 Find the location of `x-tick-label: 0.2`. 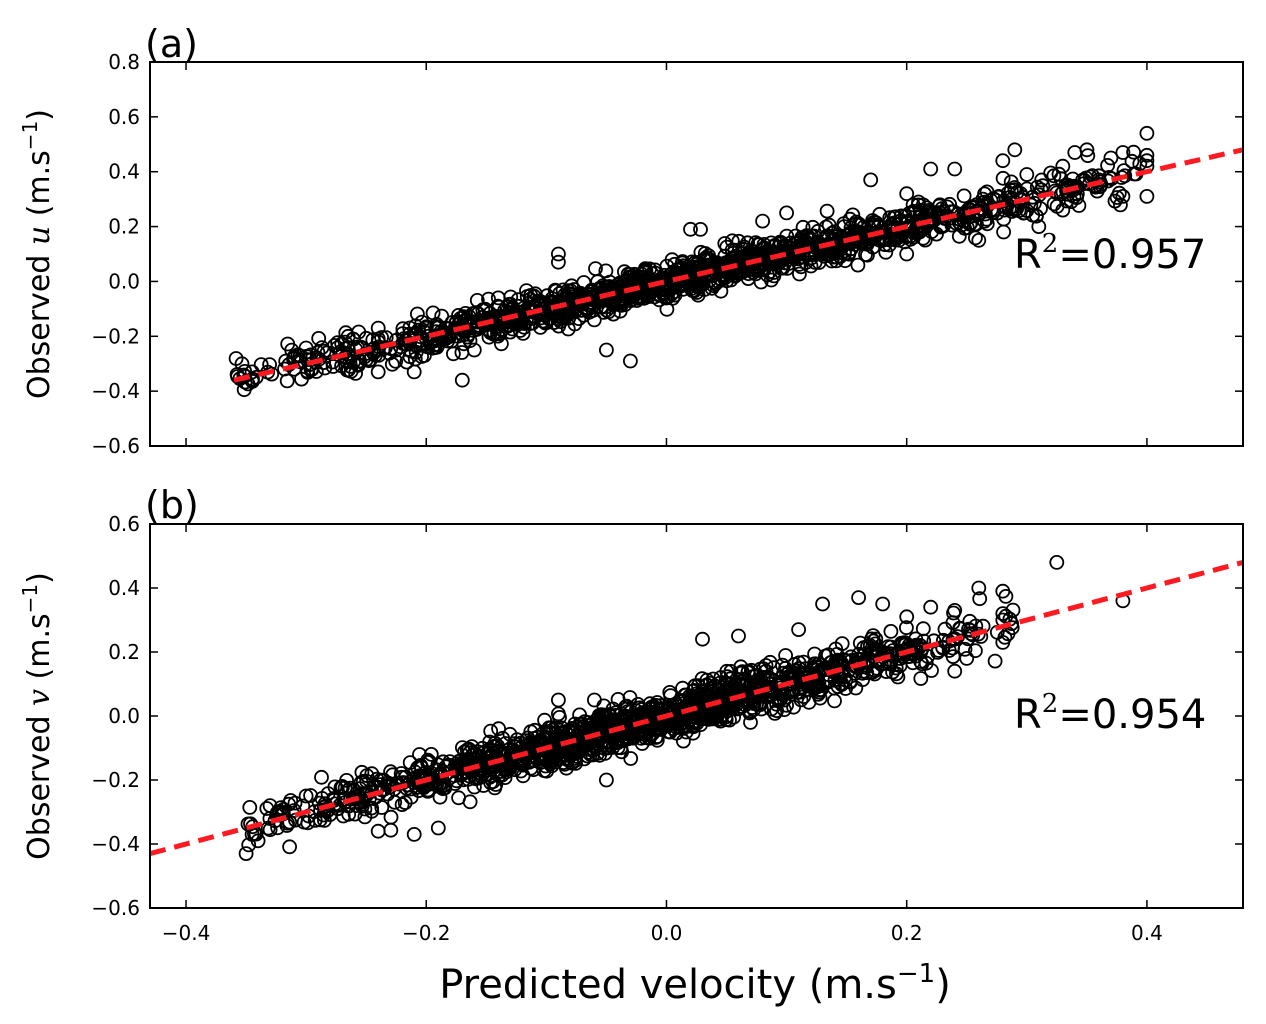

x-tick-label: 0.2 is located at coordinates (907, 933).